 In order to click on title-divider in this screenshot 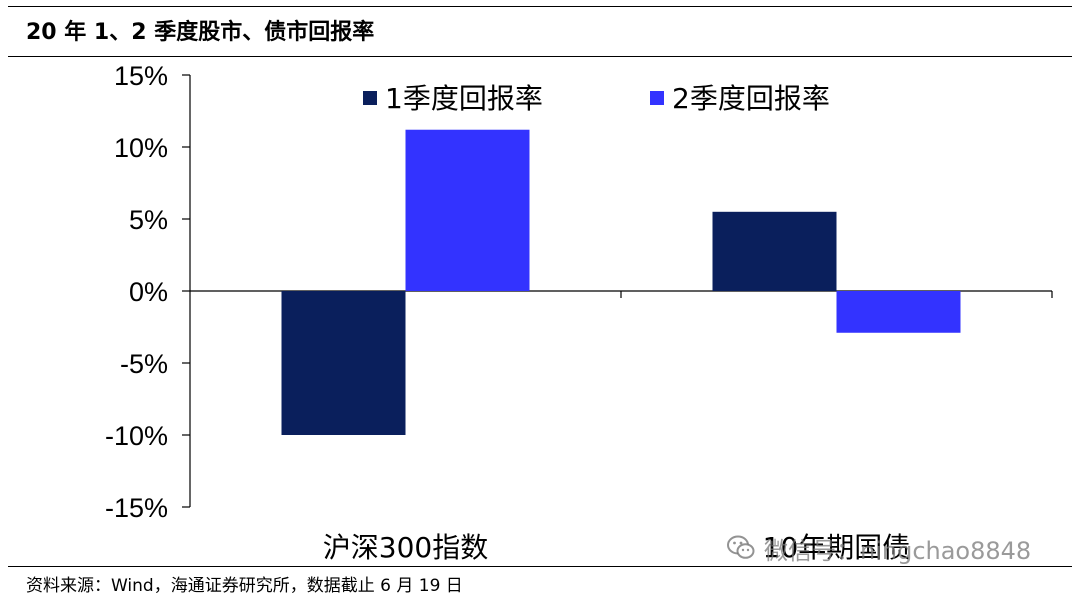, I will do `click(540, 56)`.